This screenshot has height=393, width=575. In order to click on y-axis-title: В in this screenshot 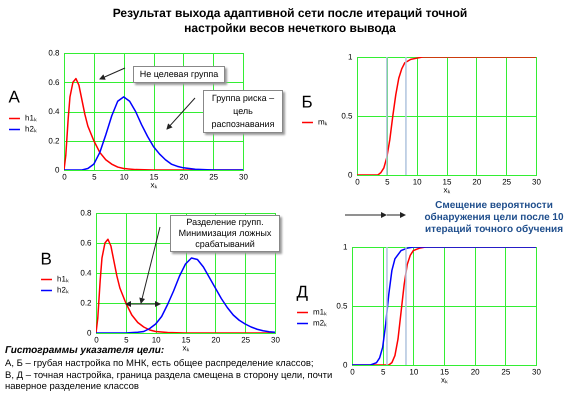, I will do `click(46, 259)`.